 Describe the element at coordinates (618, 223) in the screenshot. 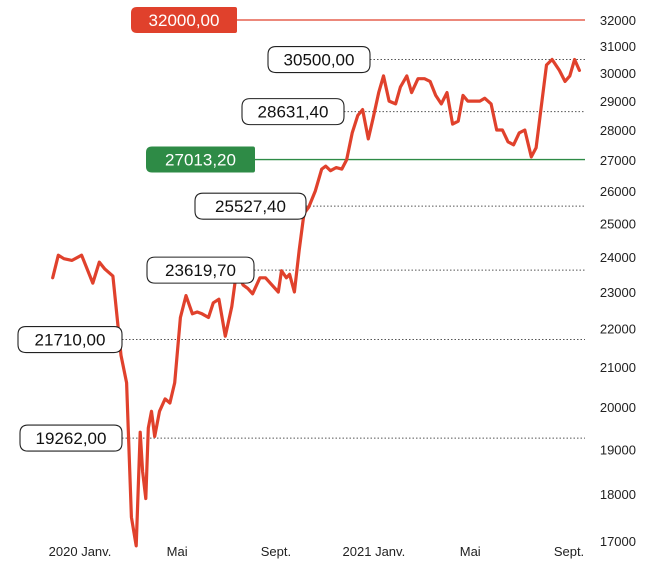

I see `y-tick-label-25000: 25000` at that location.